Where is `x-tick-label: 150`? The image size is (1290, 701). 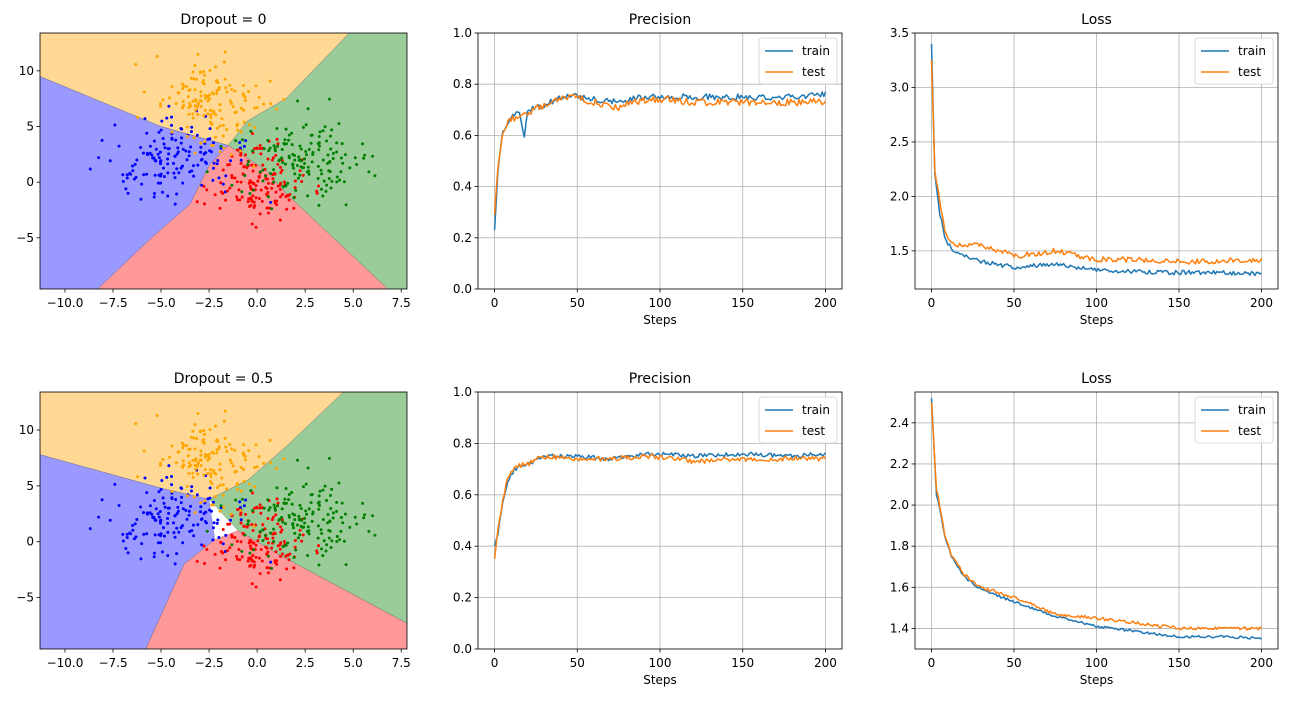 x-tick-label: 150 is located at coordinates (742, 663).